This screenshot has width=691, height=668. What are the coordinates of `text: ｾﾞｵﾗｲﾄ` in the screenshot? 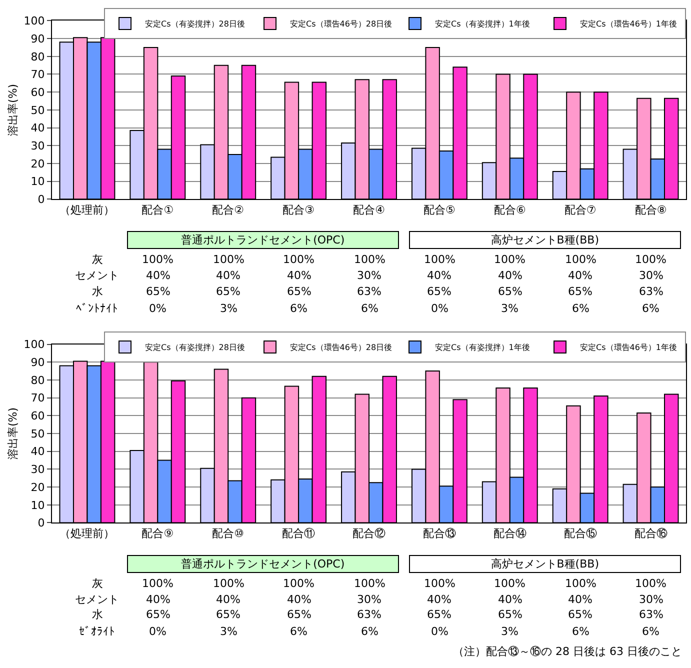 It's located at (97, 631).